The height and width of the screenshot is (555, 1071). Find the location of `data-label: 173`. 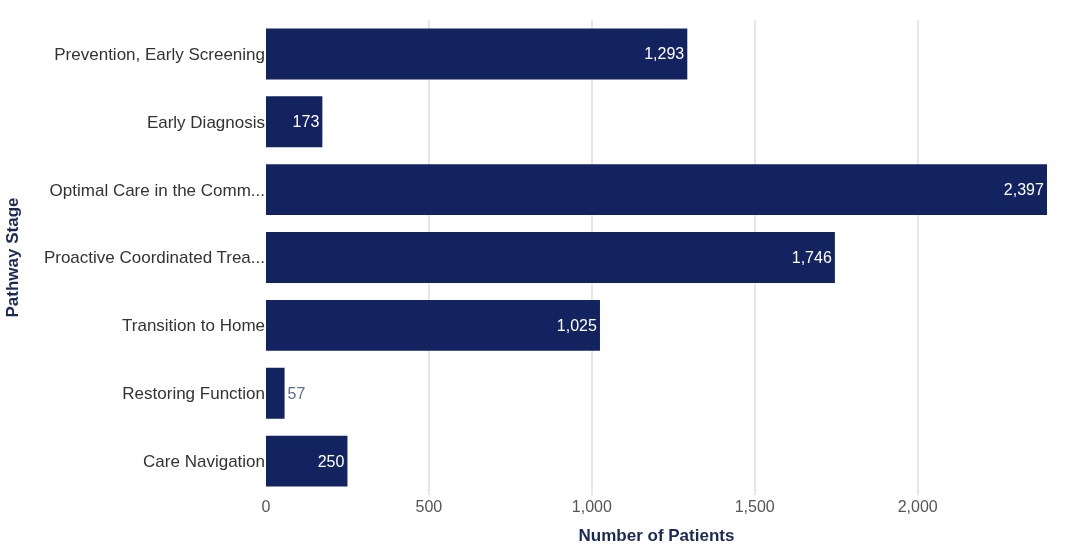

data-label: 173 is located at coordinates (306, 122).